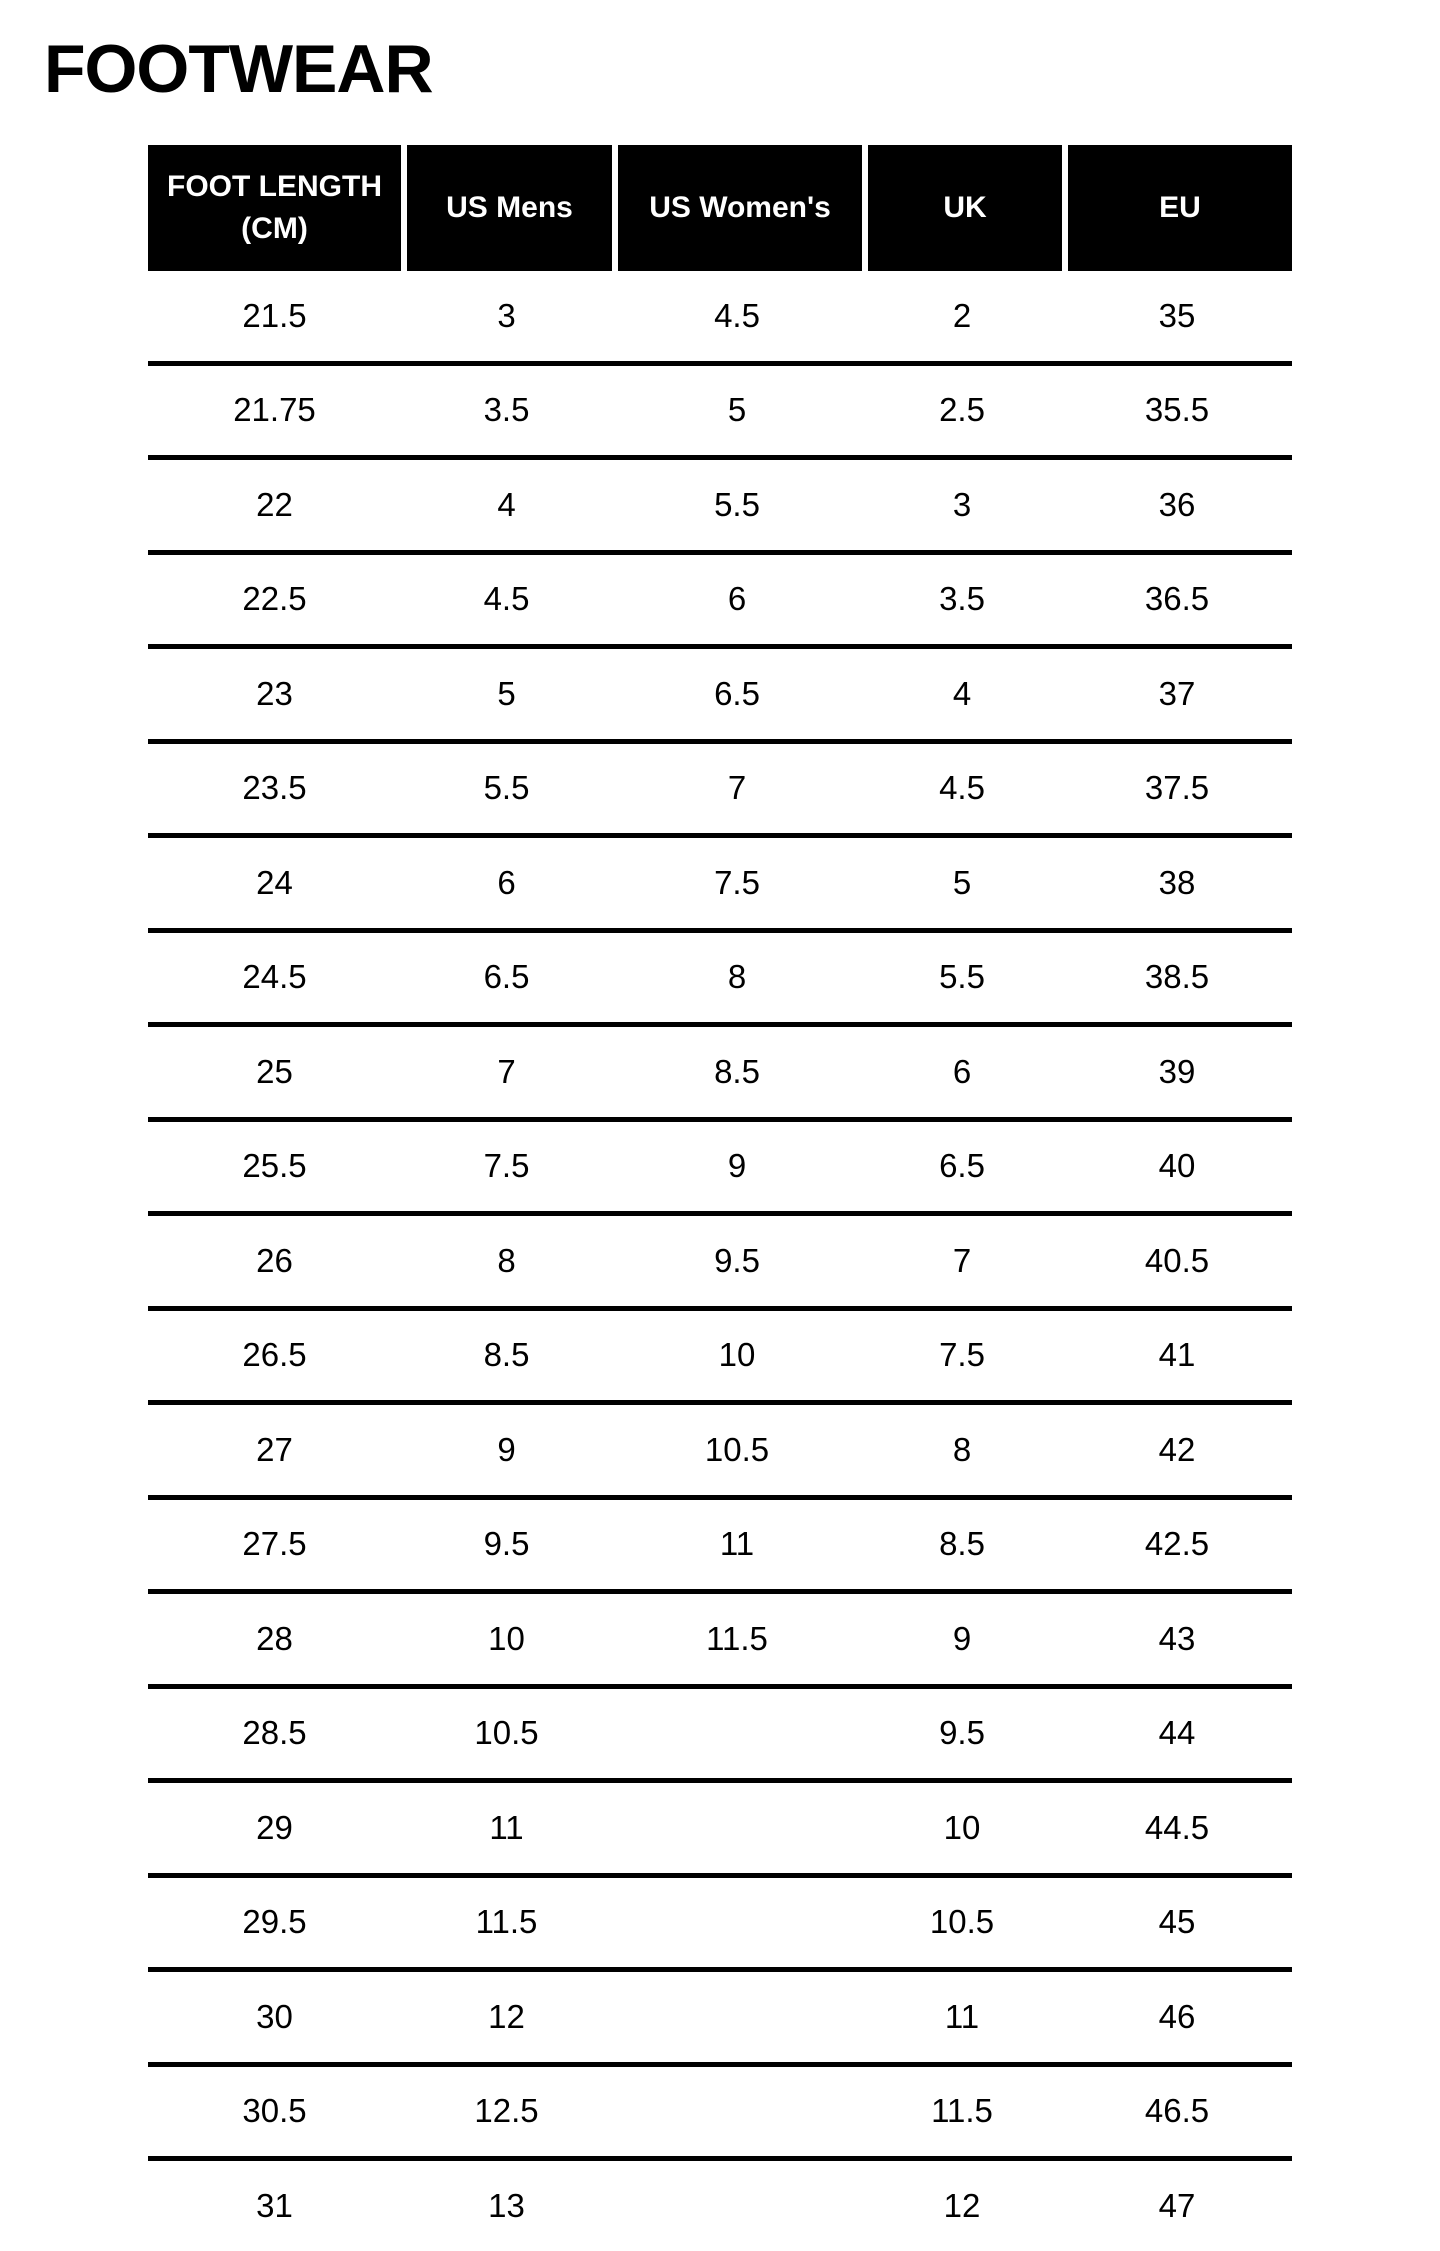  I want to click on table-cell-uk: 2, so click(962, 315).